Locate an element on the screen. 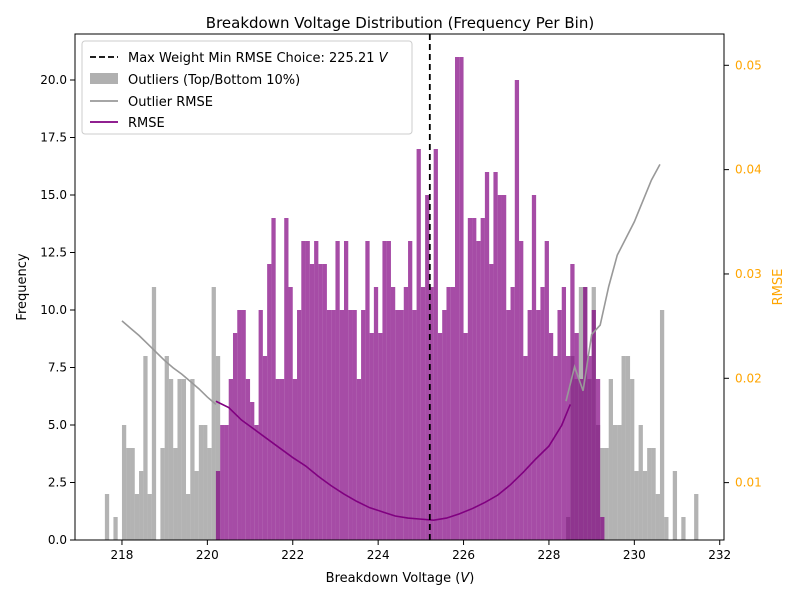 The image size is (800, 600). x-tick-label: 224 is located at coordinates (378, 555).